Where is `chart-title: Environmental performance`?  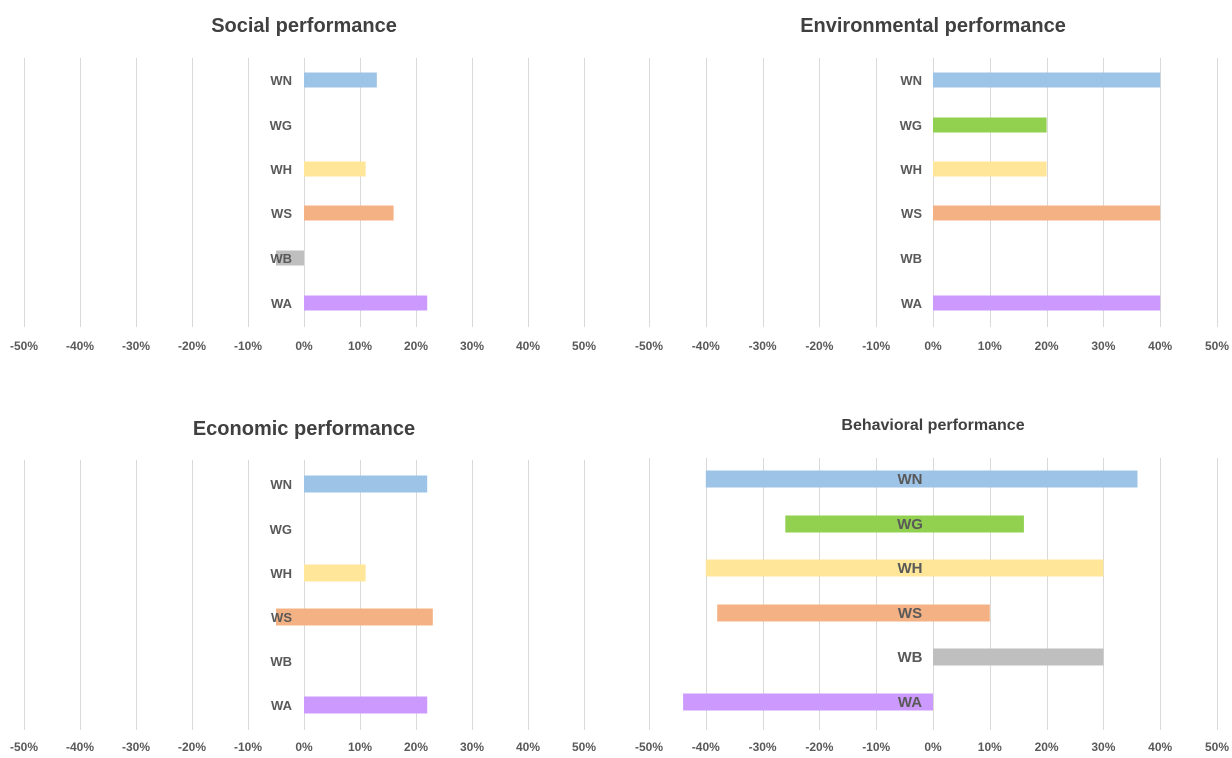
chart-title: Environmental performance is located at coordinates (933, 26).